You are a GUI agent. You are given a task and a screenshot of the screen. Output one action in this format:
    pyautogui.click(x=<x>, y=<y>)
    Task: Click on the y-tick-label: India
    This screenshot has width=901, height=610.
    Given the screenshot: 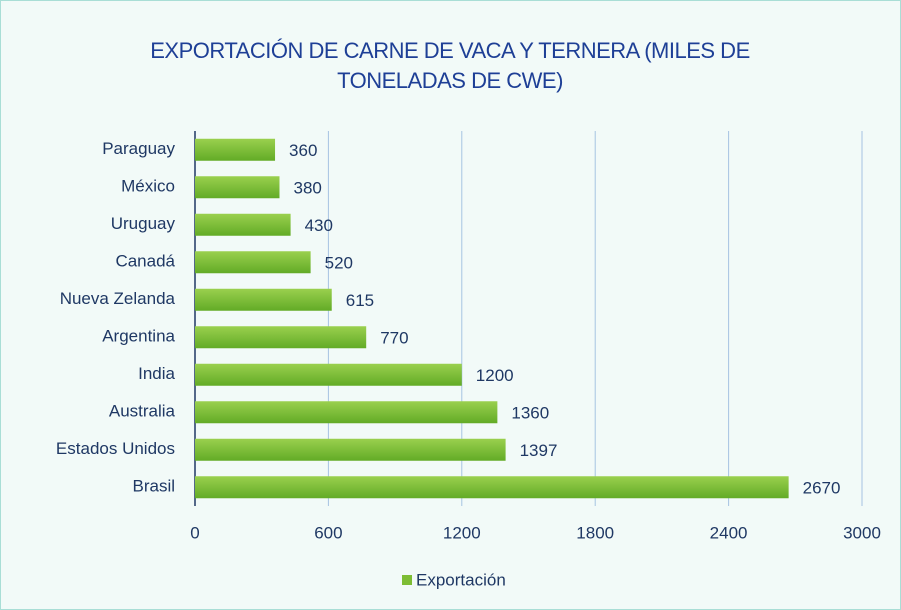 What is the action you would take?
    pyautogui.click(x=156, y=373)
    